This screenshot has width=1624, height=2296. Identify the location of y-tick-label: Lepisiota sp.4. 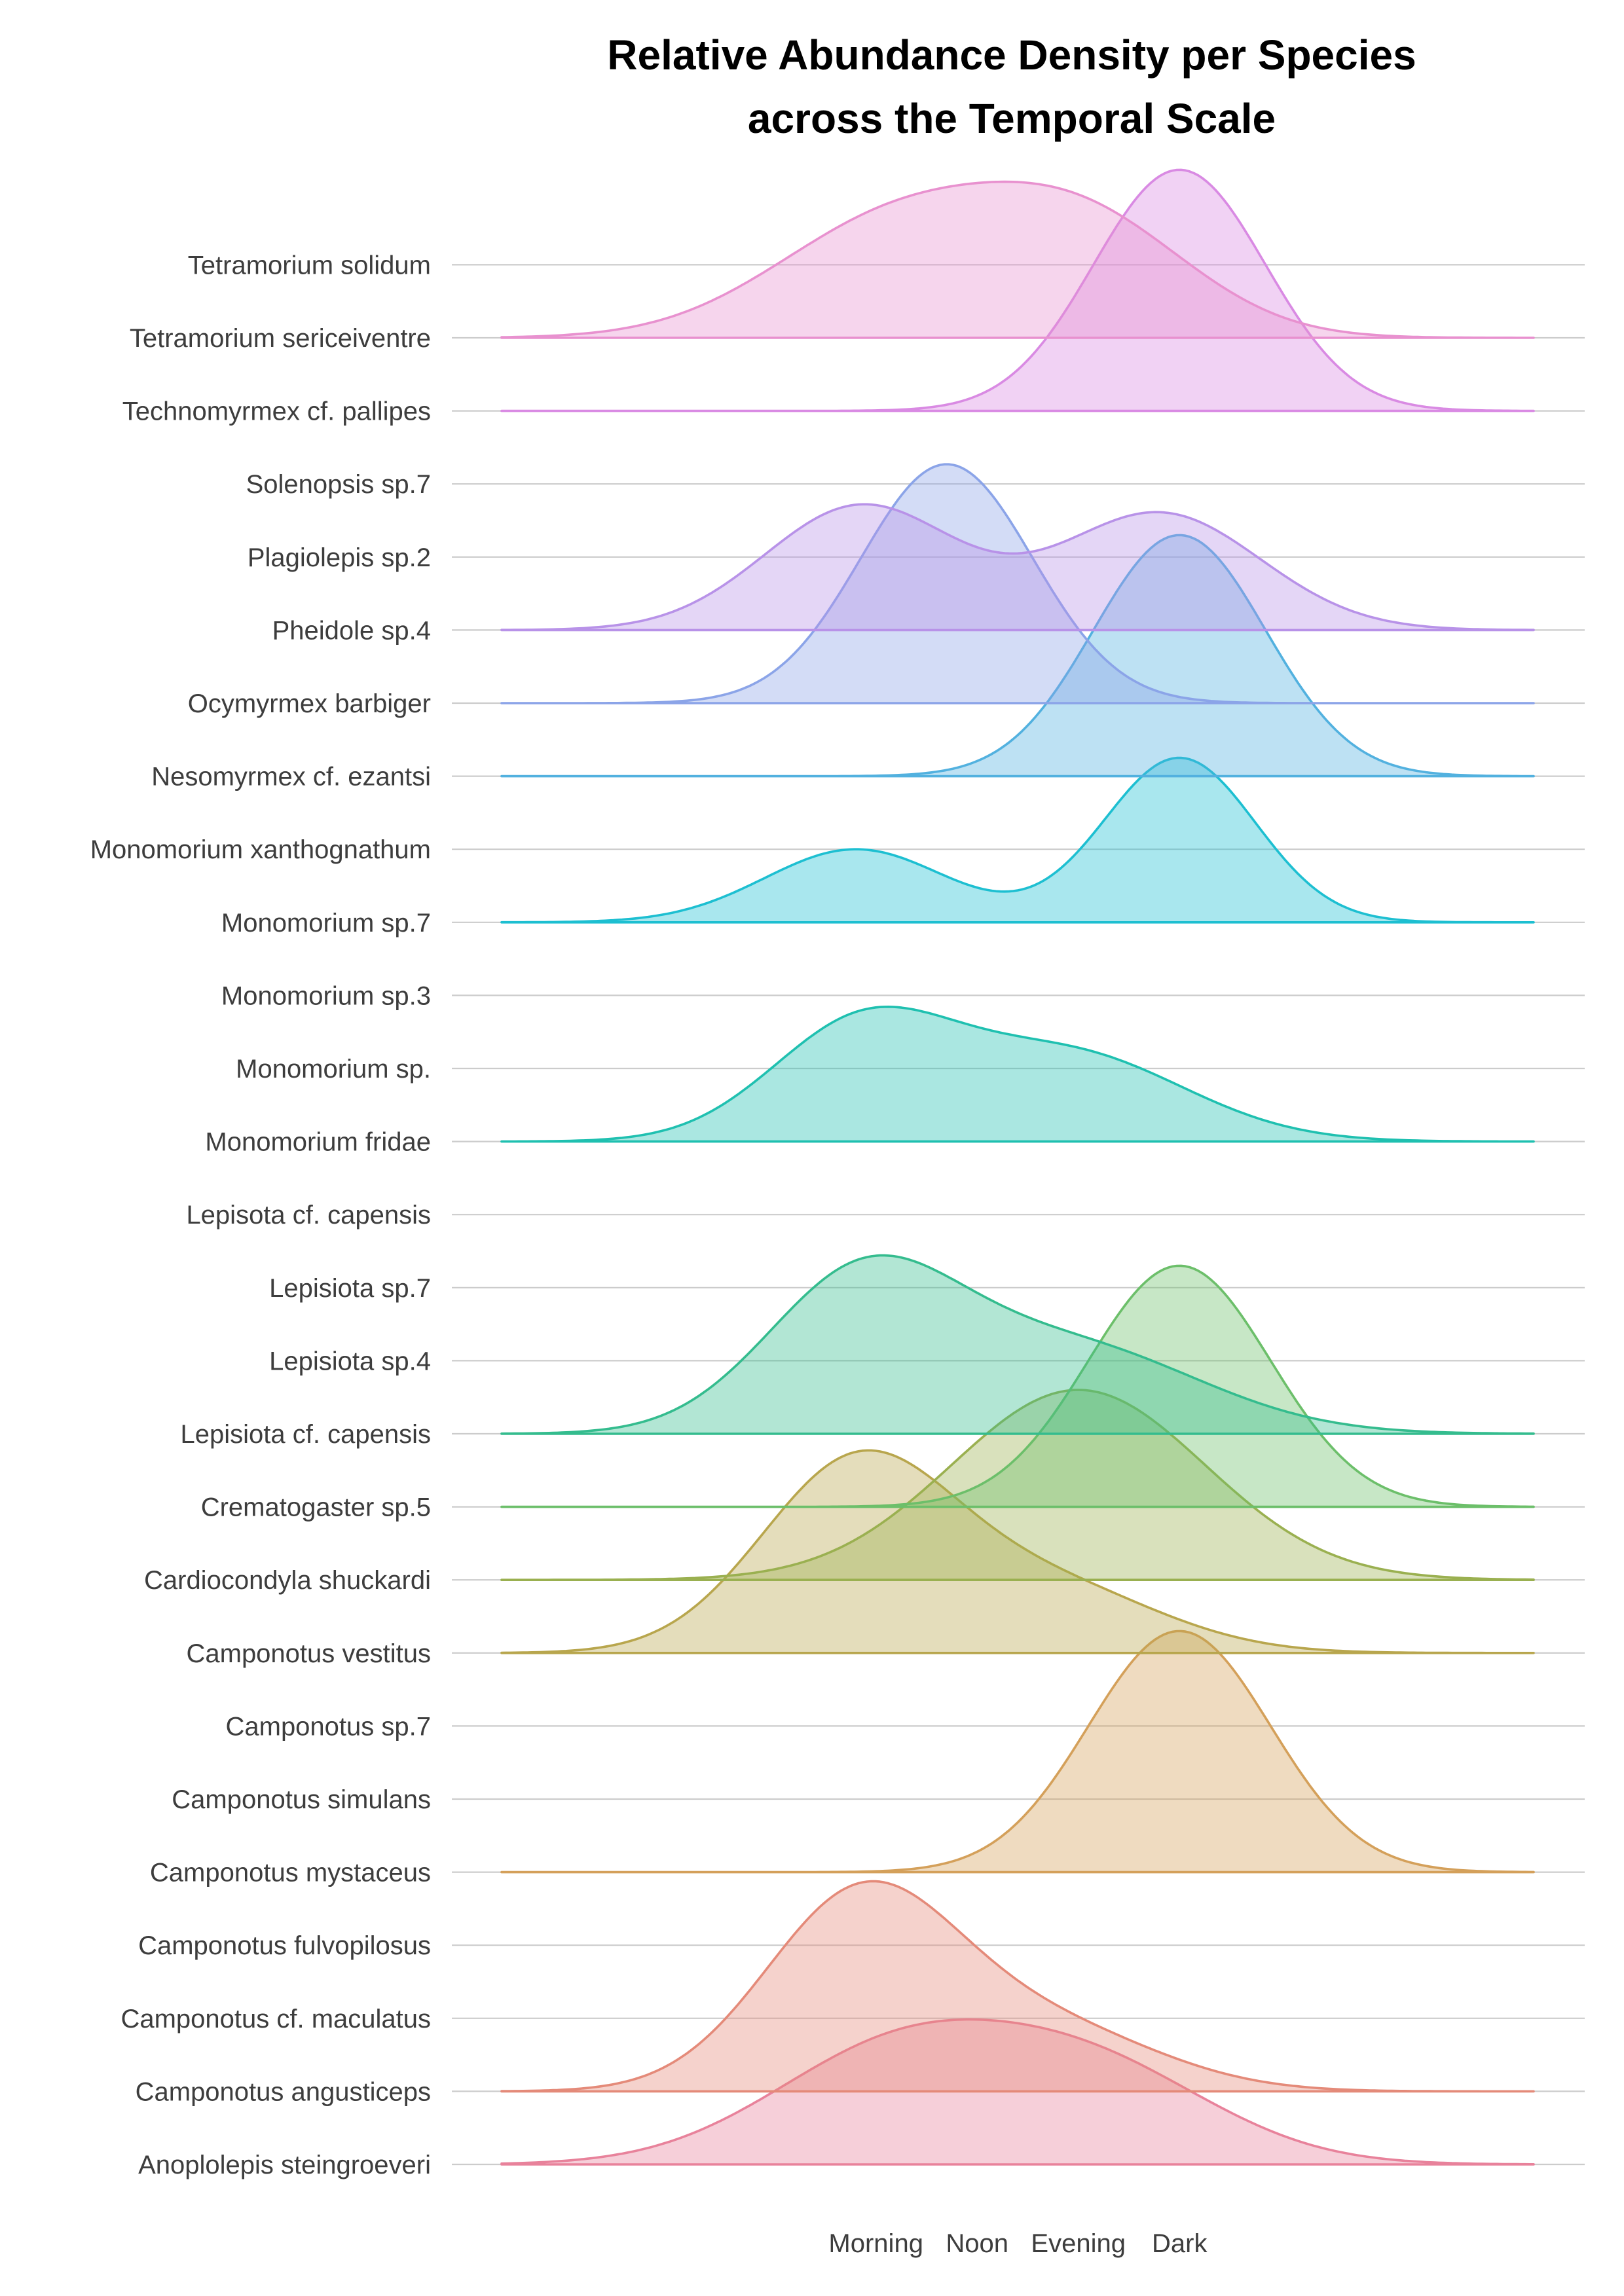
(350, 1361).